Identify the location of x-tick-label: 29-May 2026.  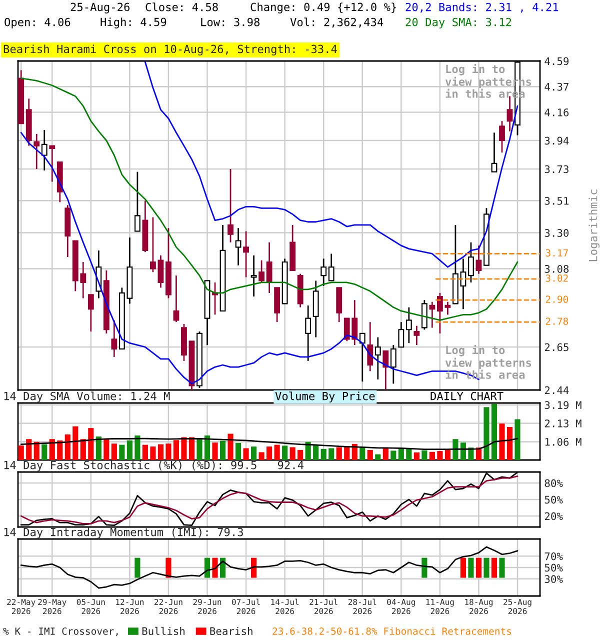
(52, 606).